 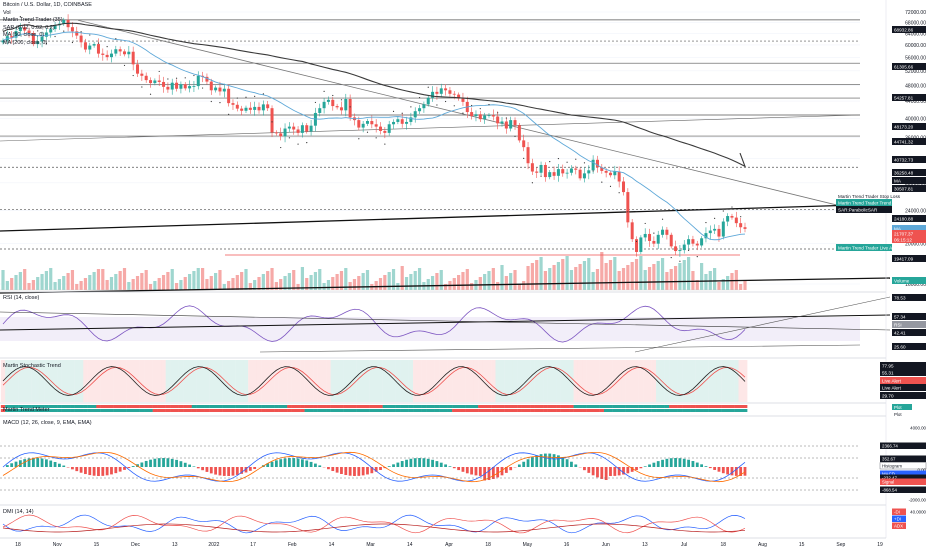 What do you see at coordinates (24, 35) in the screenshot?
I see `legend-ma50: MA (50, close, 0)` at bounding box center [24, 35].